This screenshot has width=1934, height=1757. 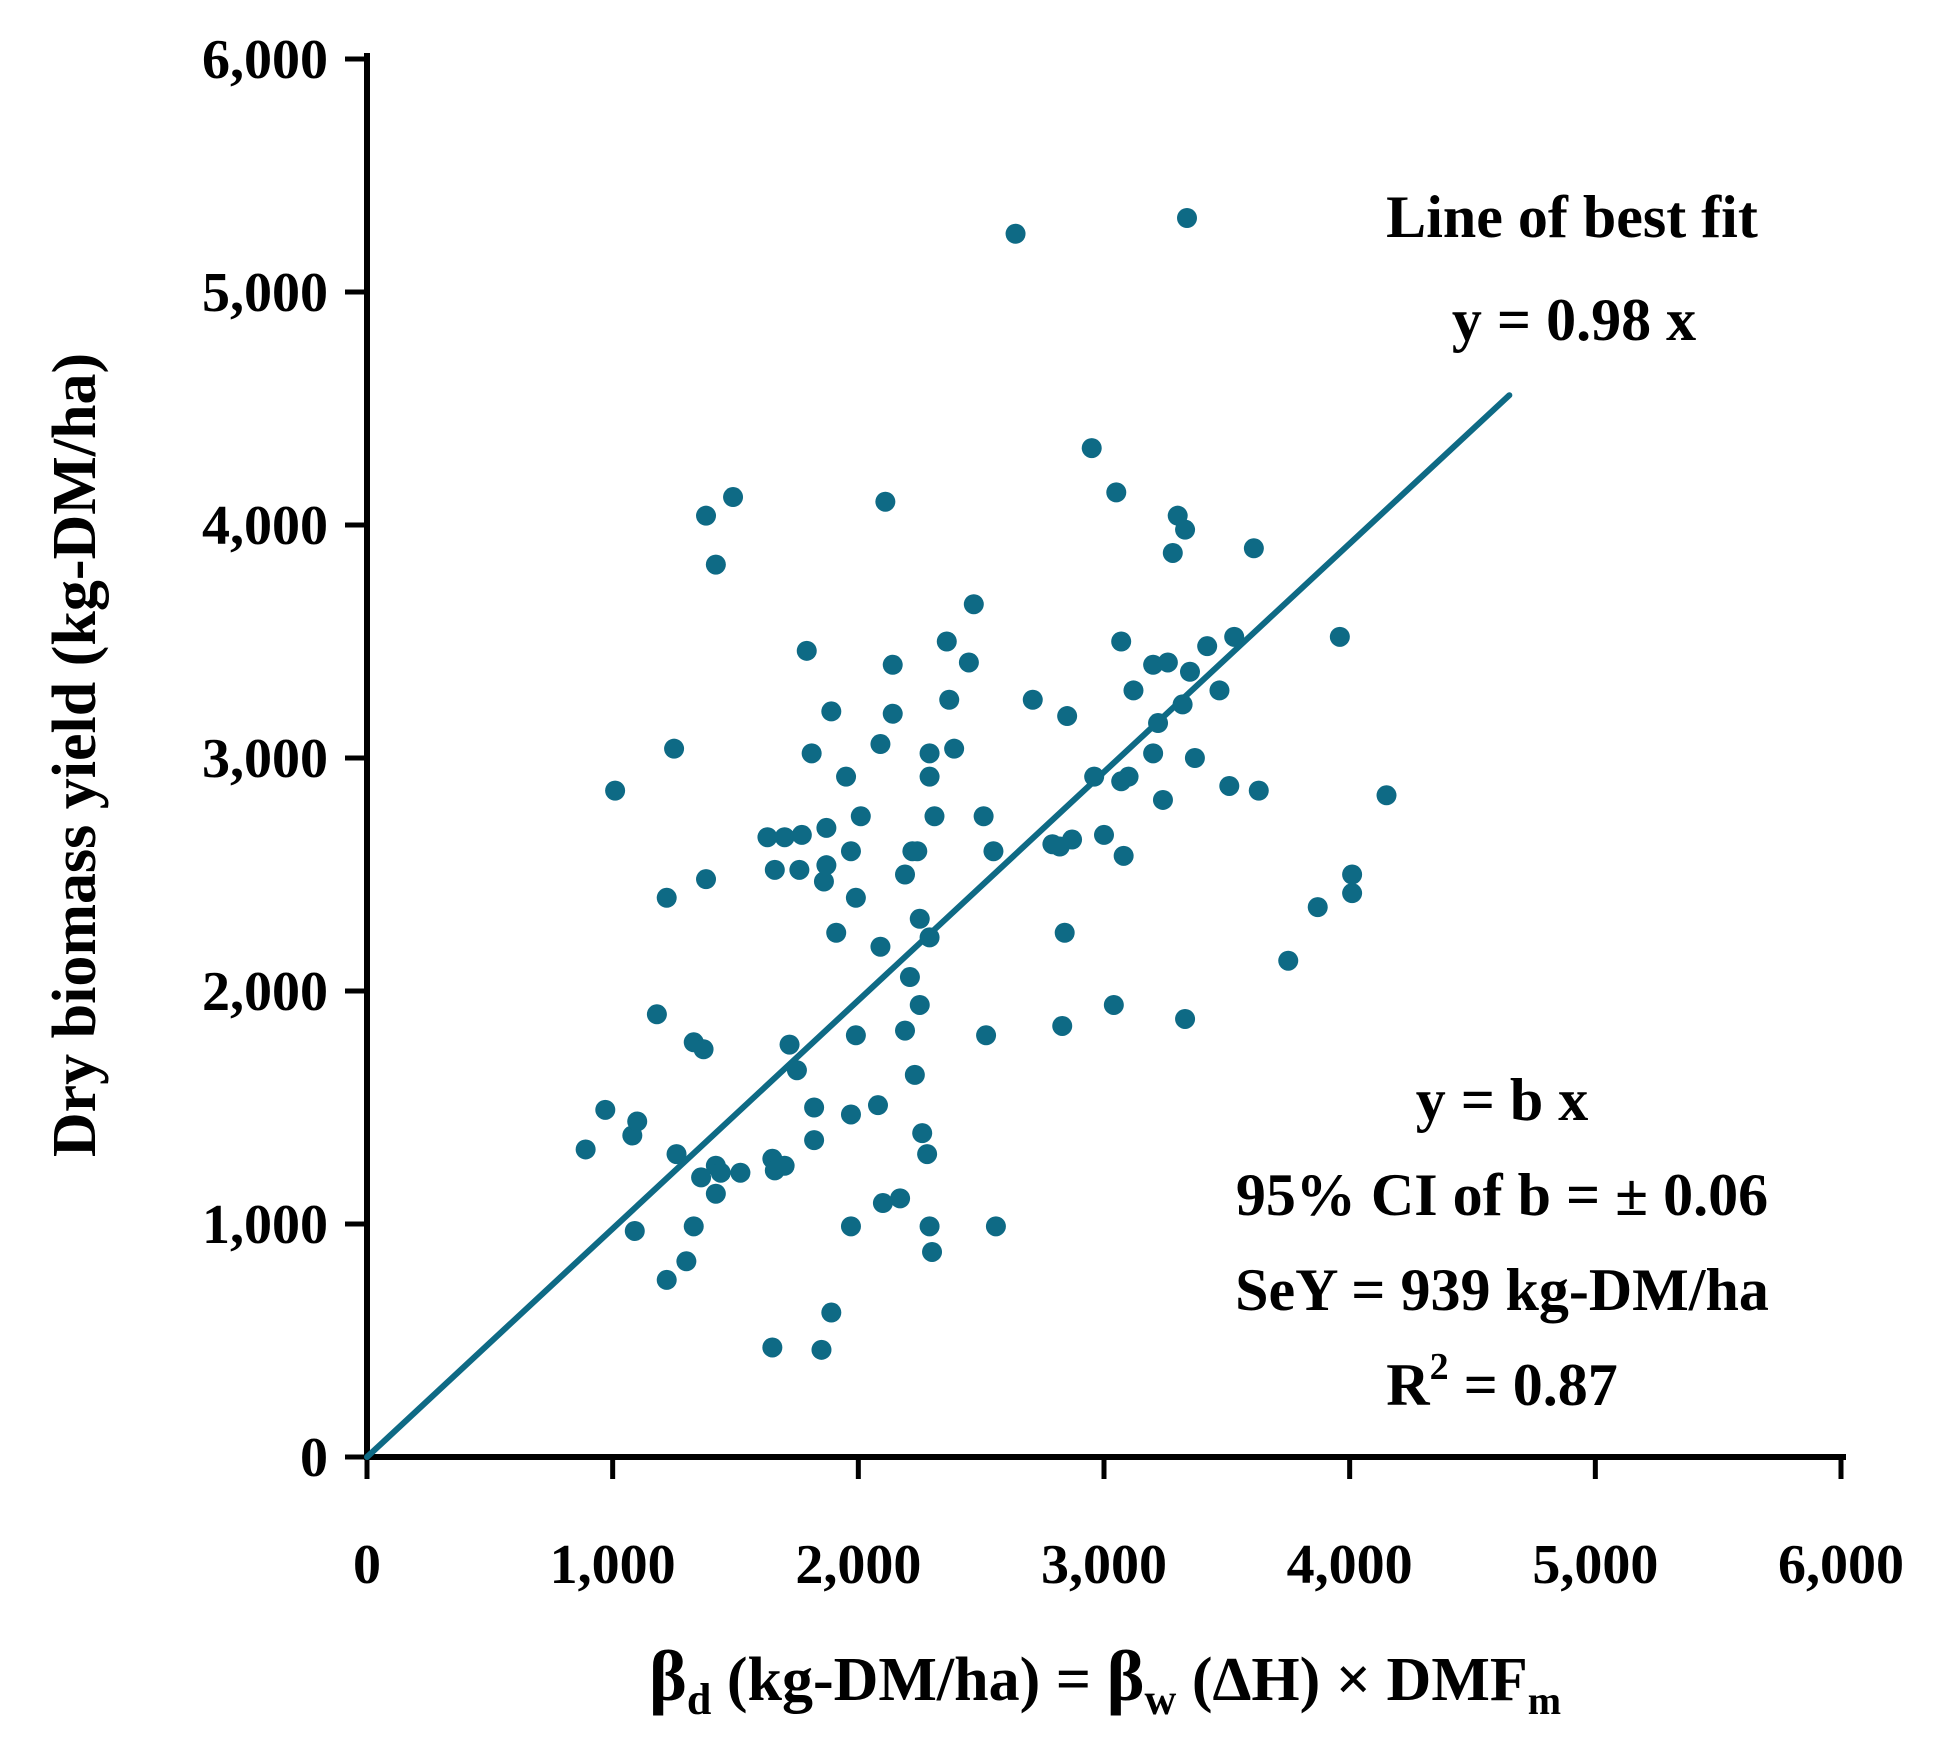 What do you see at coordinates (1502, 1100) in the screenshot?
I see `model-equation: y = b x` at bounding box center [1502, 1100].